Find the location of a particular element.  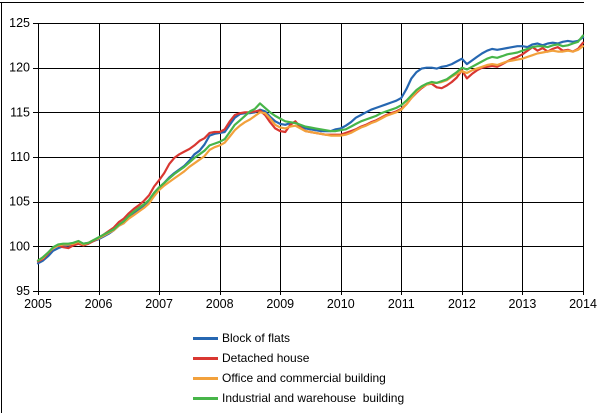

legend-item-industrial-warehouse: Industrial and warehouse building is located at coordinates (298, 398).